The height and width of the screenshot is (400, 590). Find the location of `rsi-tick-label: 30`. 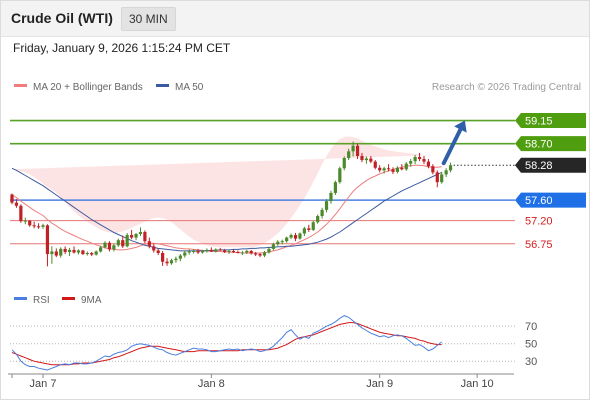

rsi-tick-label: 30 is located at coordinates (531, 362).